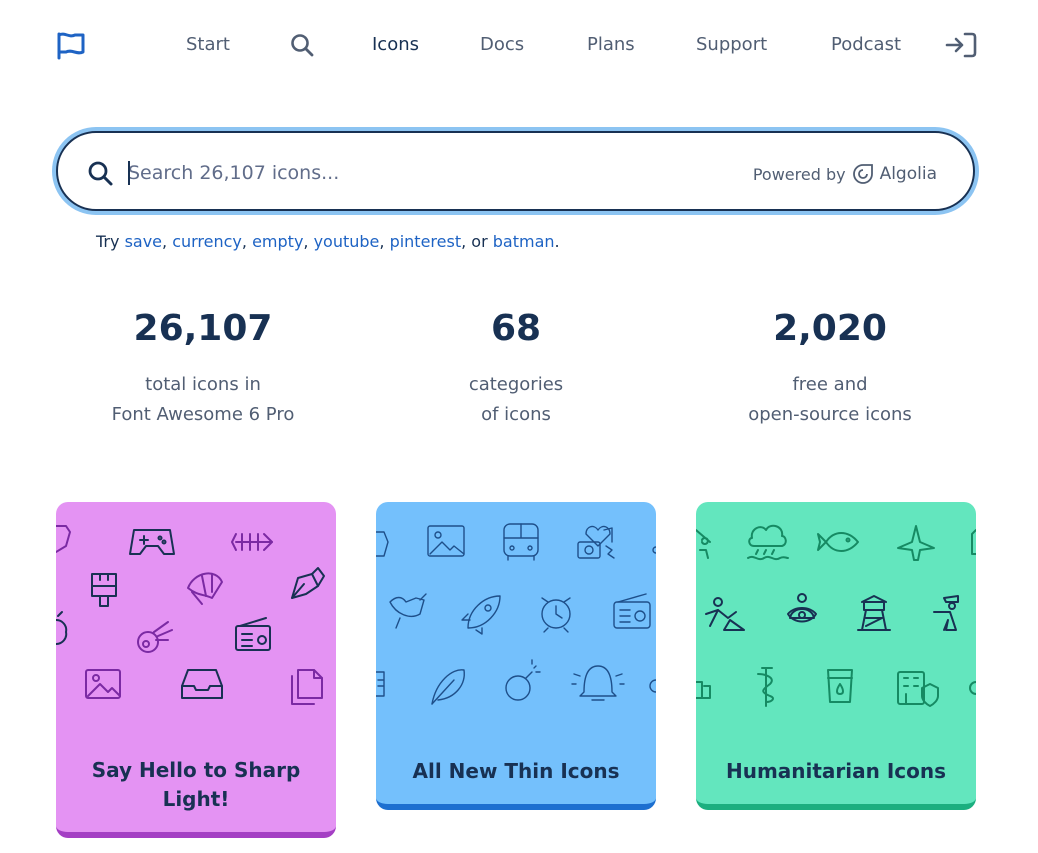 This screenshot has width=1038, height=853. What do you see at coordinates (516, 400) in the screenshot?
I see `stat-label: categories of icons` at bounding box center [516, 400].